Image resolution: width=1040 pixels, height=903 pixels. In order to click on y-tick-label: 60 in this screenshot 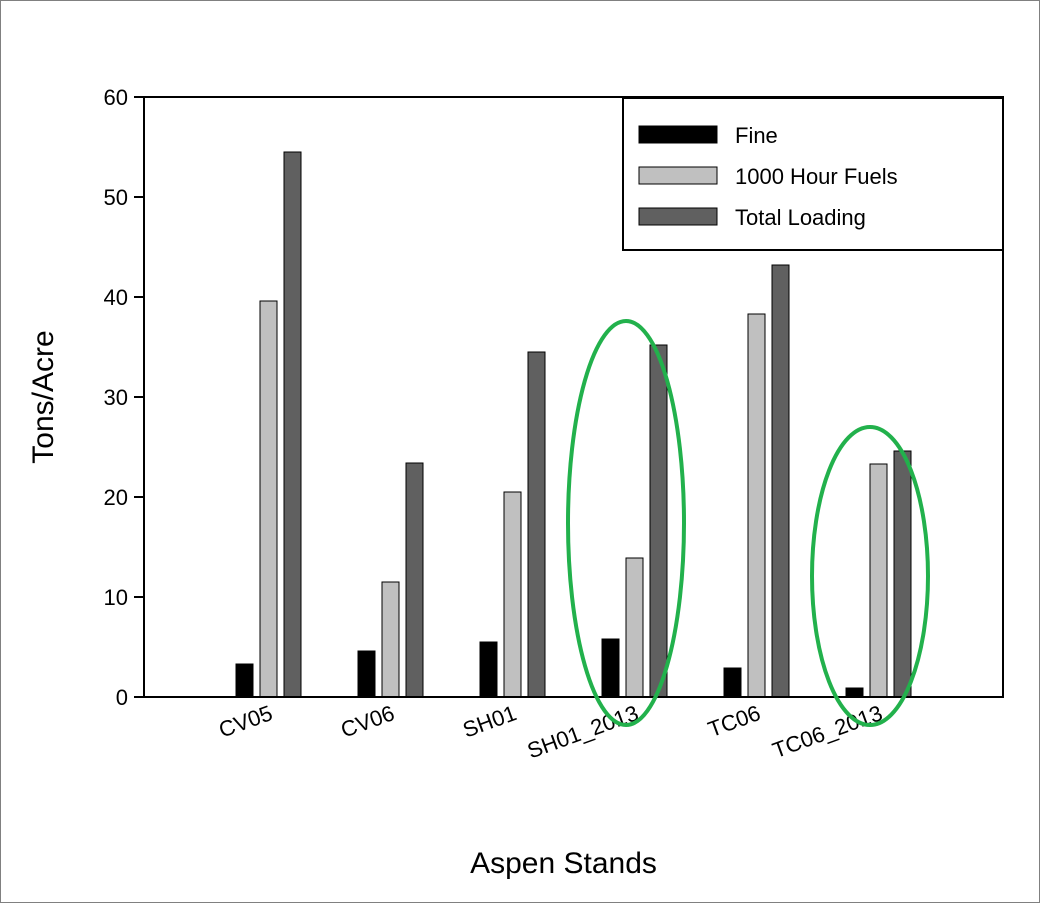, I will do `click(116, 97)`.